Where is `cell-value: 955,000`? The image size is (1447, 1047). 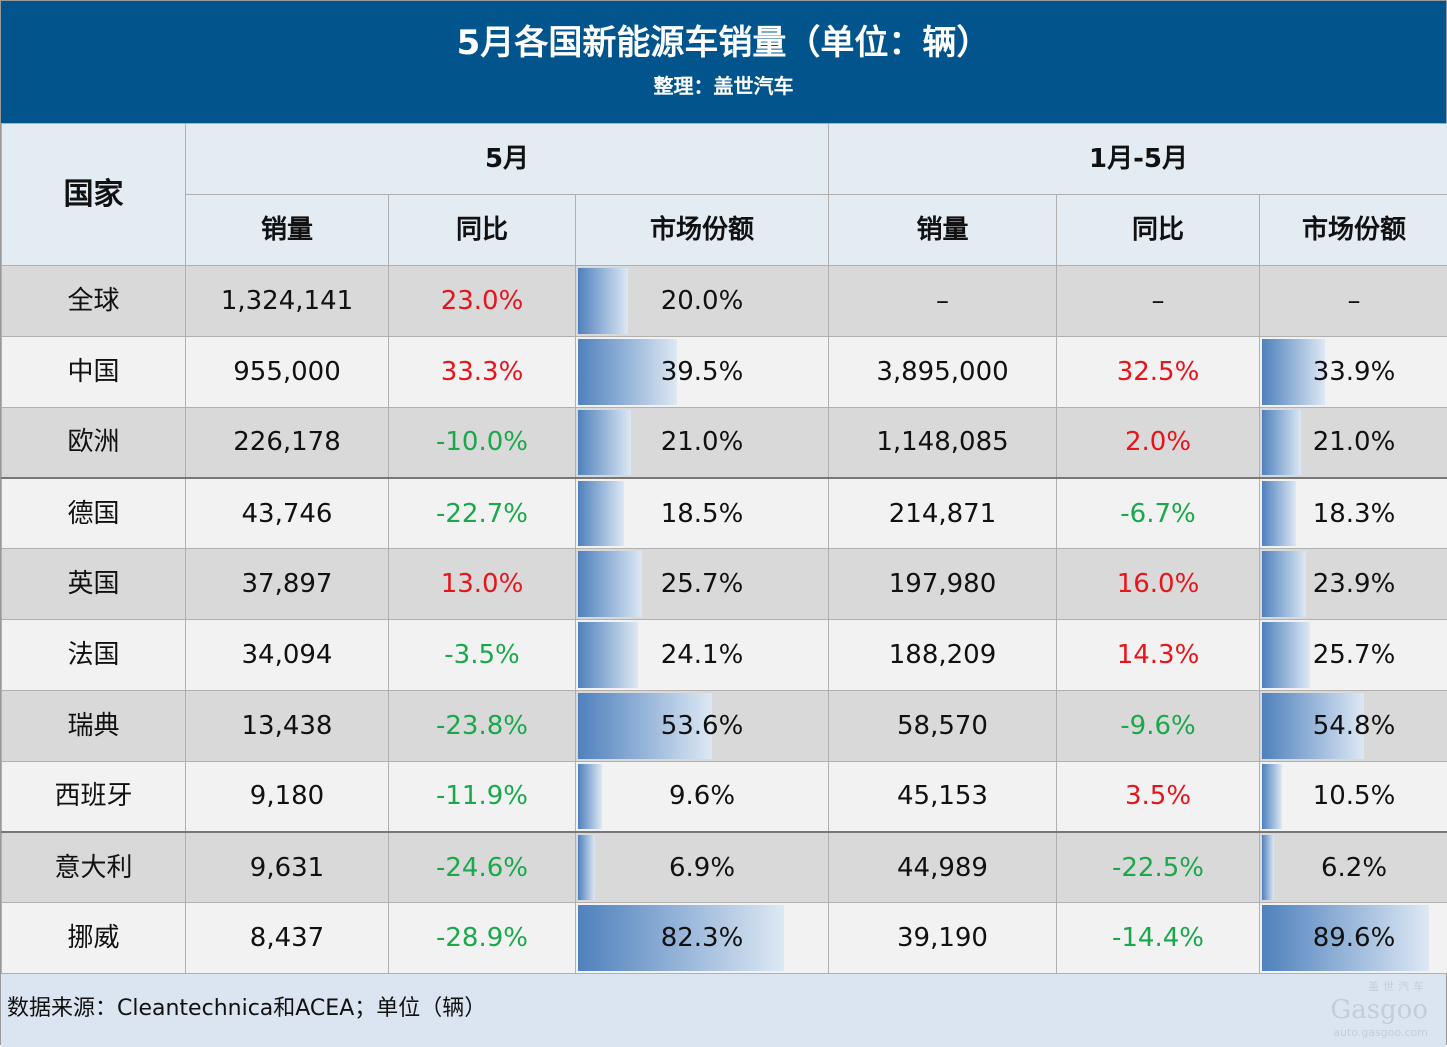 cell-value: 955,000 is located at coordinates (287, 372).